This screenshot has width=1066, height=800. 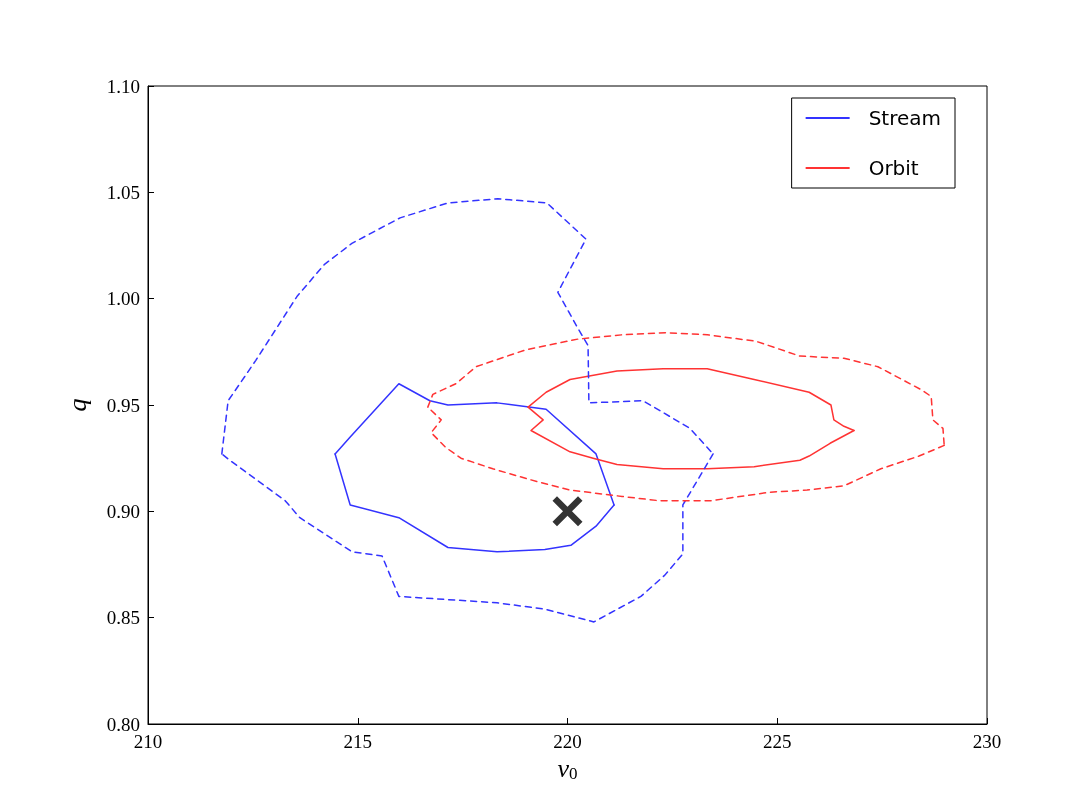 I want to click on y-axis-title: q, so click(x=77, y=405).